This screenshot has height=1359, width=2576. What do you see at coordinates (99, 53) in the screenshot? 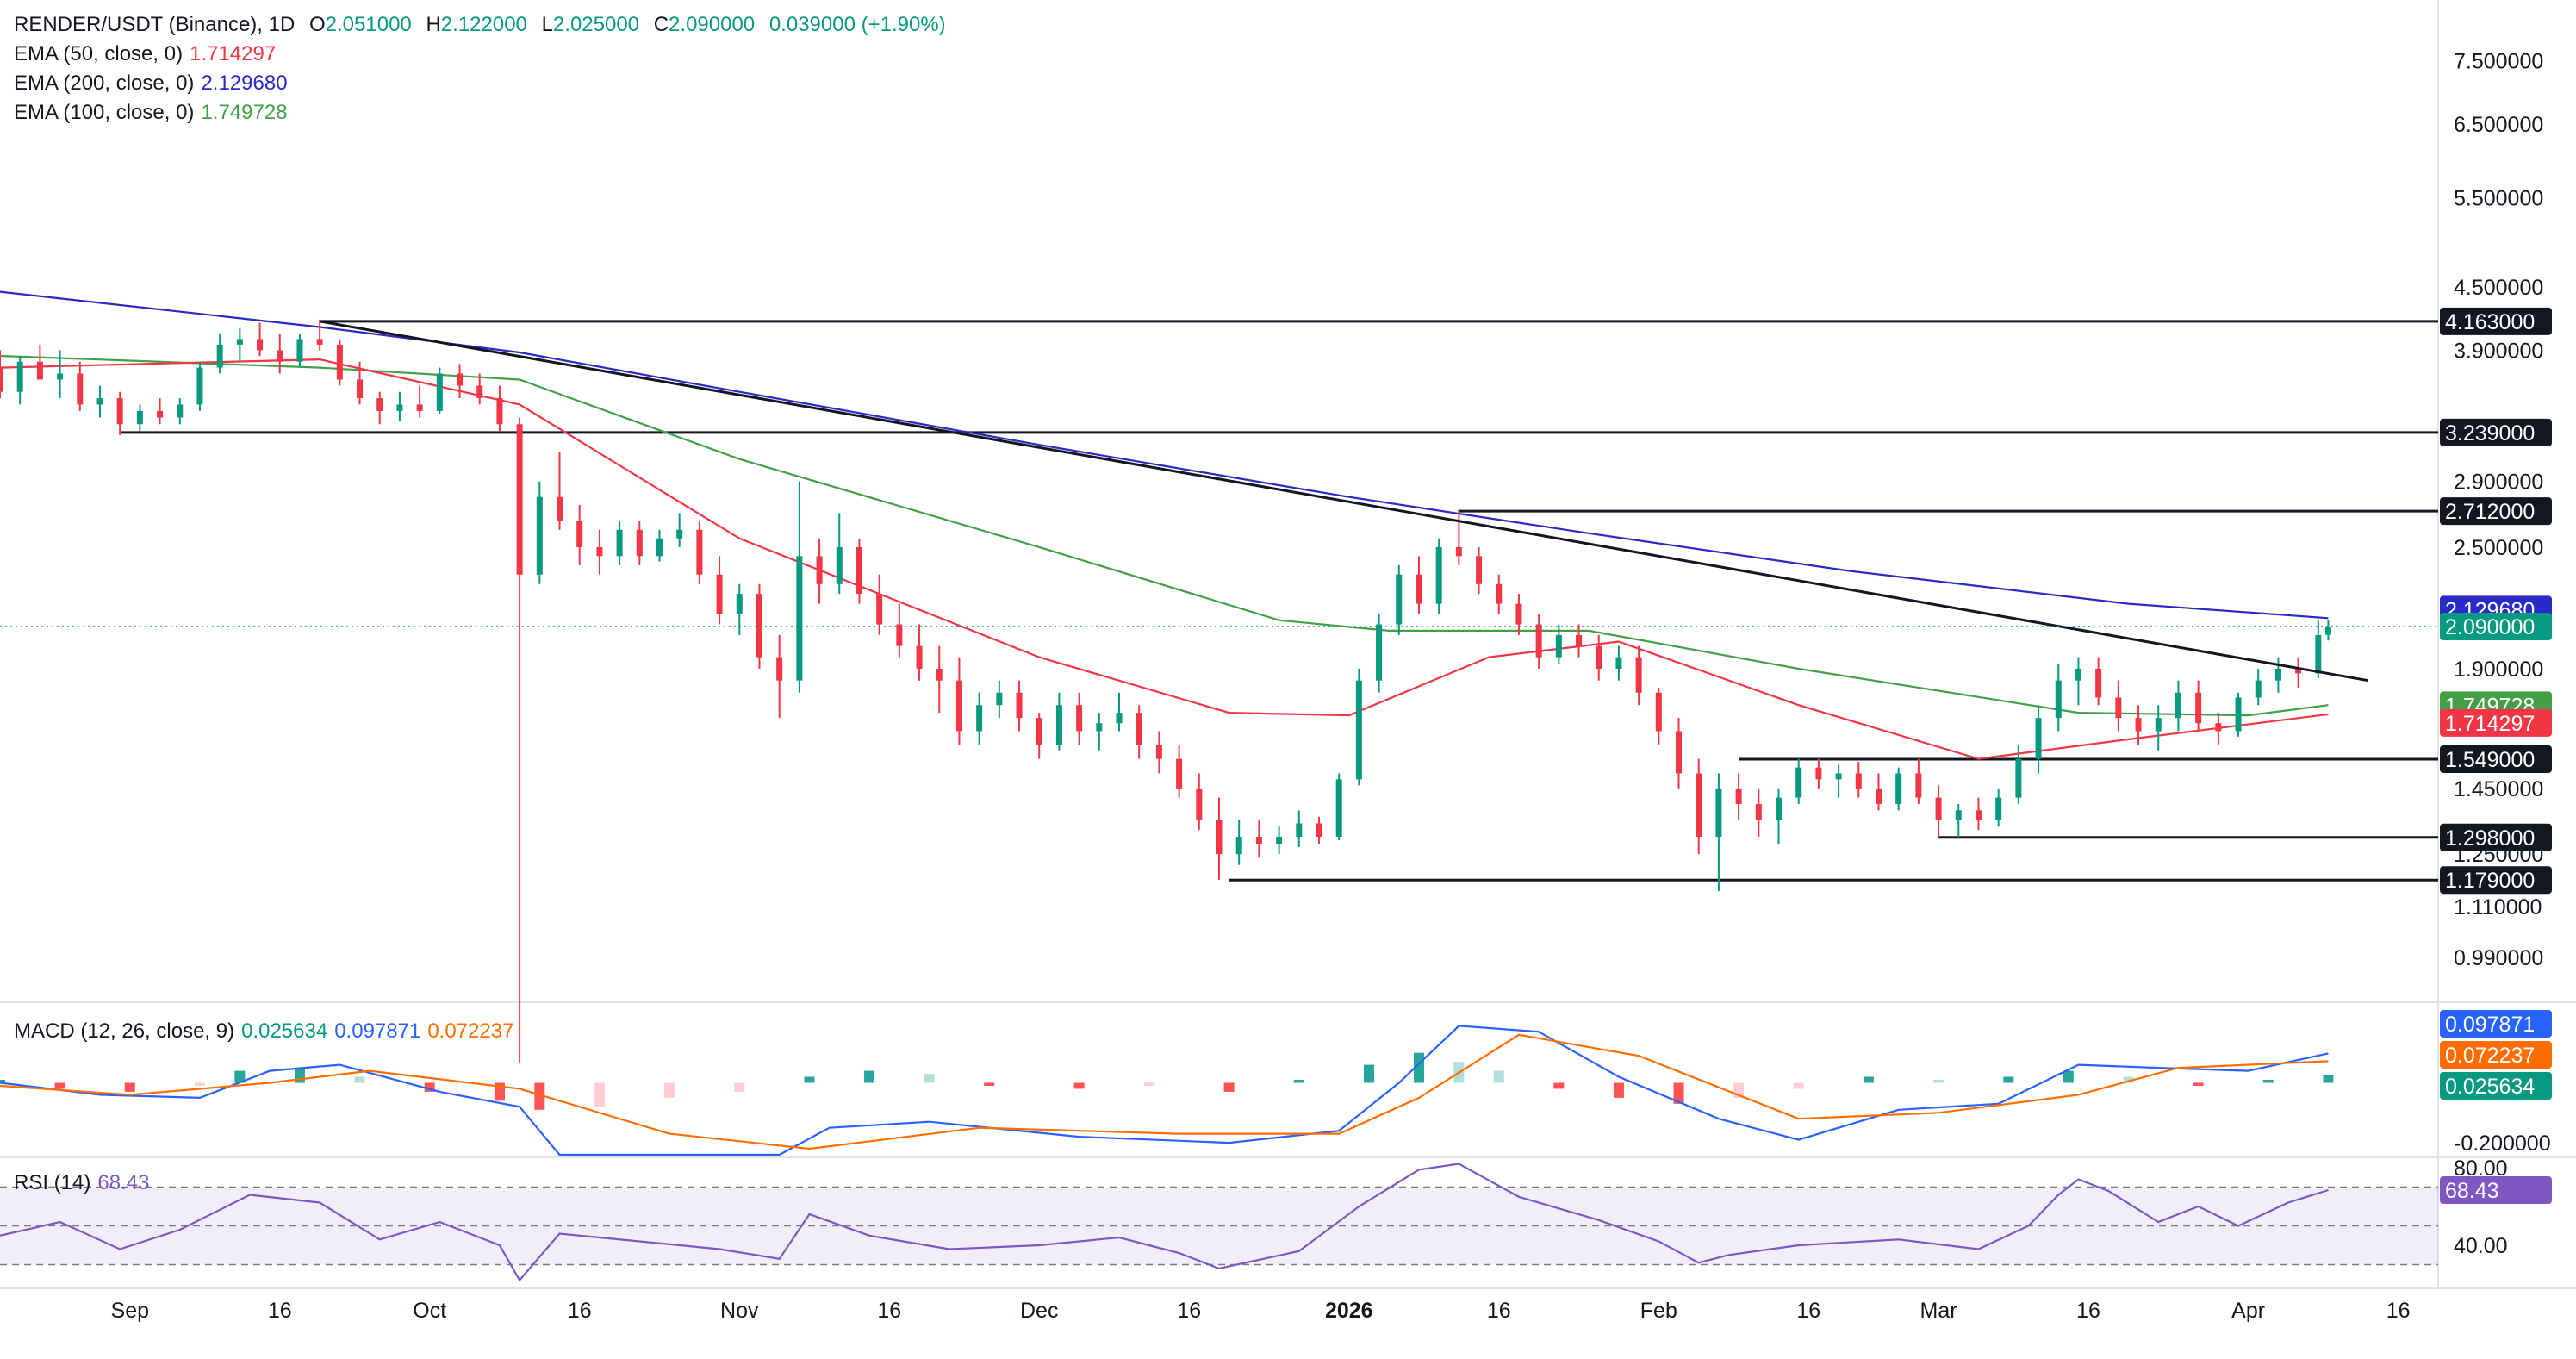
I see `ema50-label: EMA (50, close, 0)` at bounding box center [99, 53].